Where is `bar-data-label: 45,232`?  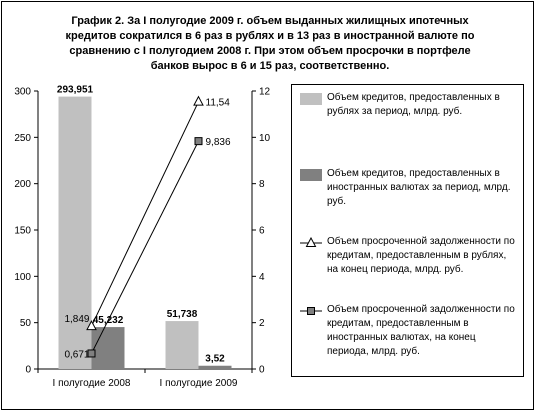 bar-data-label: 45,232 is located at coordinates (108, 320).